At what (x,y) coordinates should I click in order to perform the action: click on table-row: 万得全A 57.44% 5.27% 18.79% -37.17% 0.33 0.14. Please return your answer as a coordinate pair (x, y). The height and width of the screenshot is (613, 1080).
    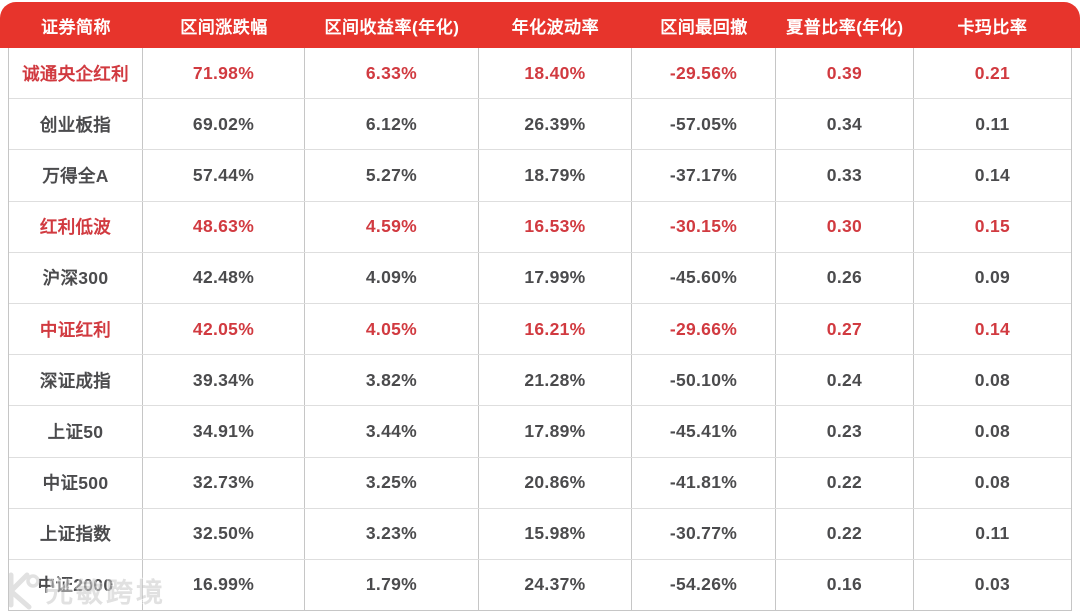
    Looking at the image, I should click on (540, 176).